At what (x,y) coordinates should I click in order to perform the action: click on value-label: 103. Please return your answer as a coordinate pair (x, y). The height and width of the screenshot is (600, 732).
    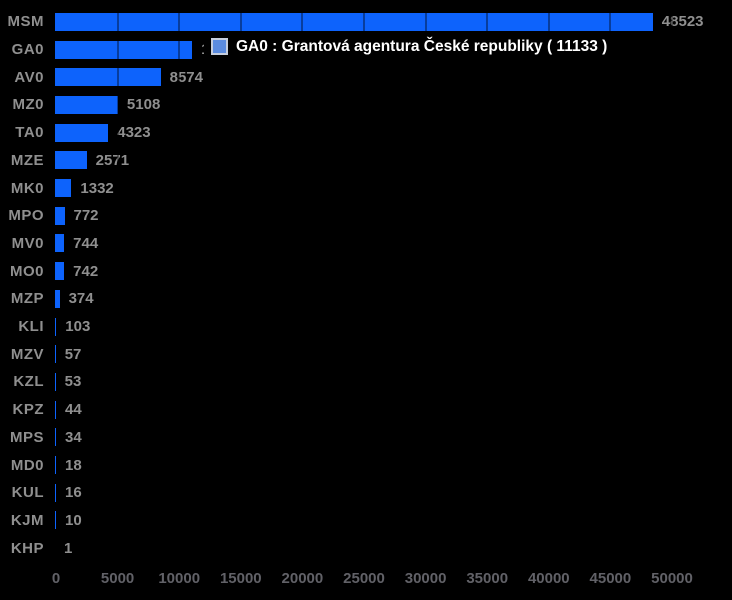
    Looking at the image, I should click on (78, 327).